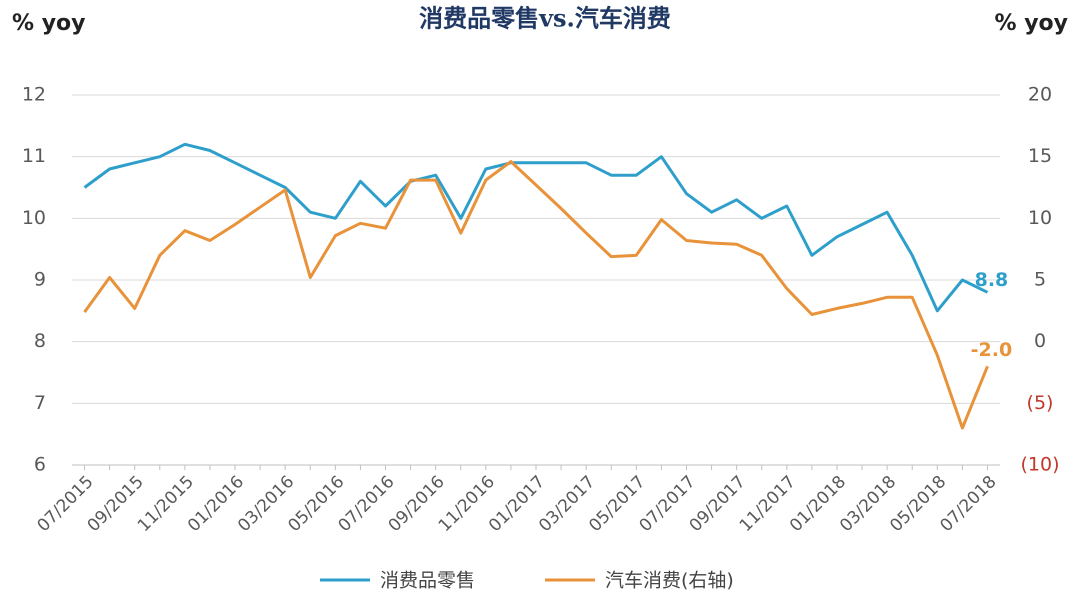 This screenshot has width=1080, height=605. I want to click on y2-tick-label: (5), so click(1040, 403).